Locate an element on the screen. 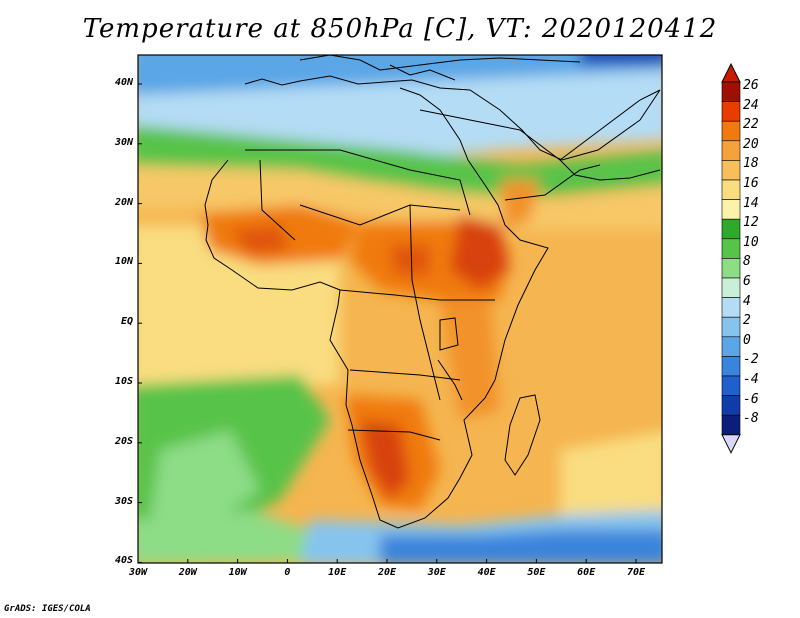  colorbar-label: 22 is located at coordinates (751, 125).